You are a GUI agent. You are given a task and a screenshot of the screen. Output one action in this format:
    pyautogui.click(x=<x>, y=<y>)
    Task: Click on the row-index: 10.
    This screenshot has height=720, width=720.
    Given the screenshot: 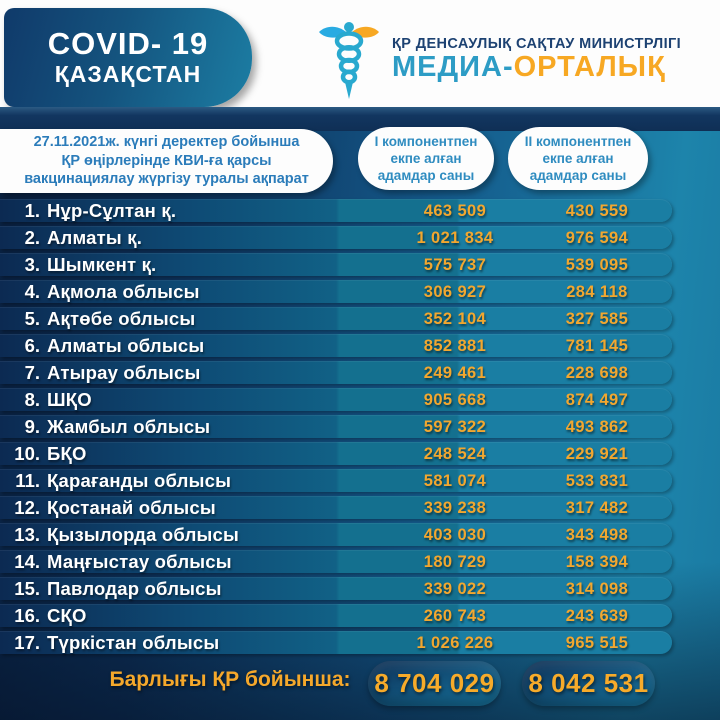 What is the action you would take?
    pyautogui.click(x=27, y=453)
    